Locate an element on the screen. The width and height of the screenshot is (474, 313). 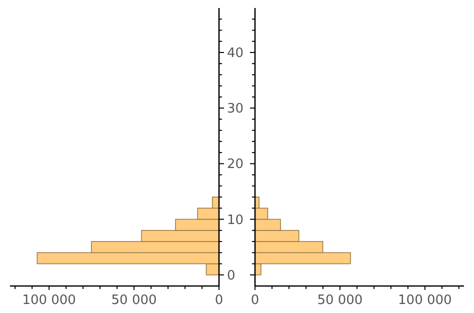
y-tick-label: 10 is located at coordinates (235, 220).